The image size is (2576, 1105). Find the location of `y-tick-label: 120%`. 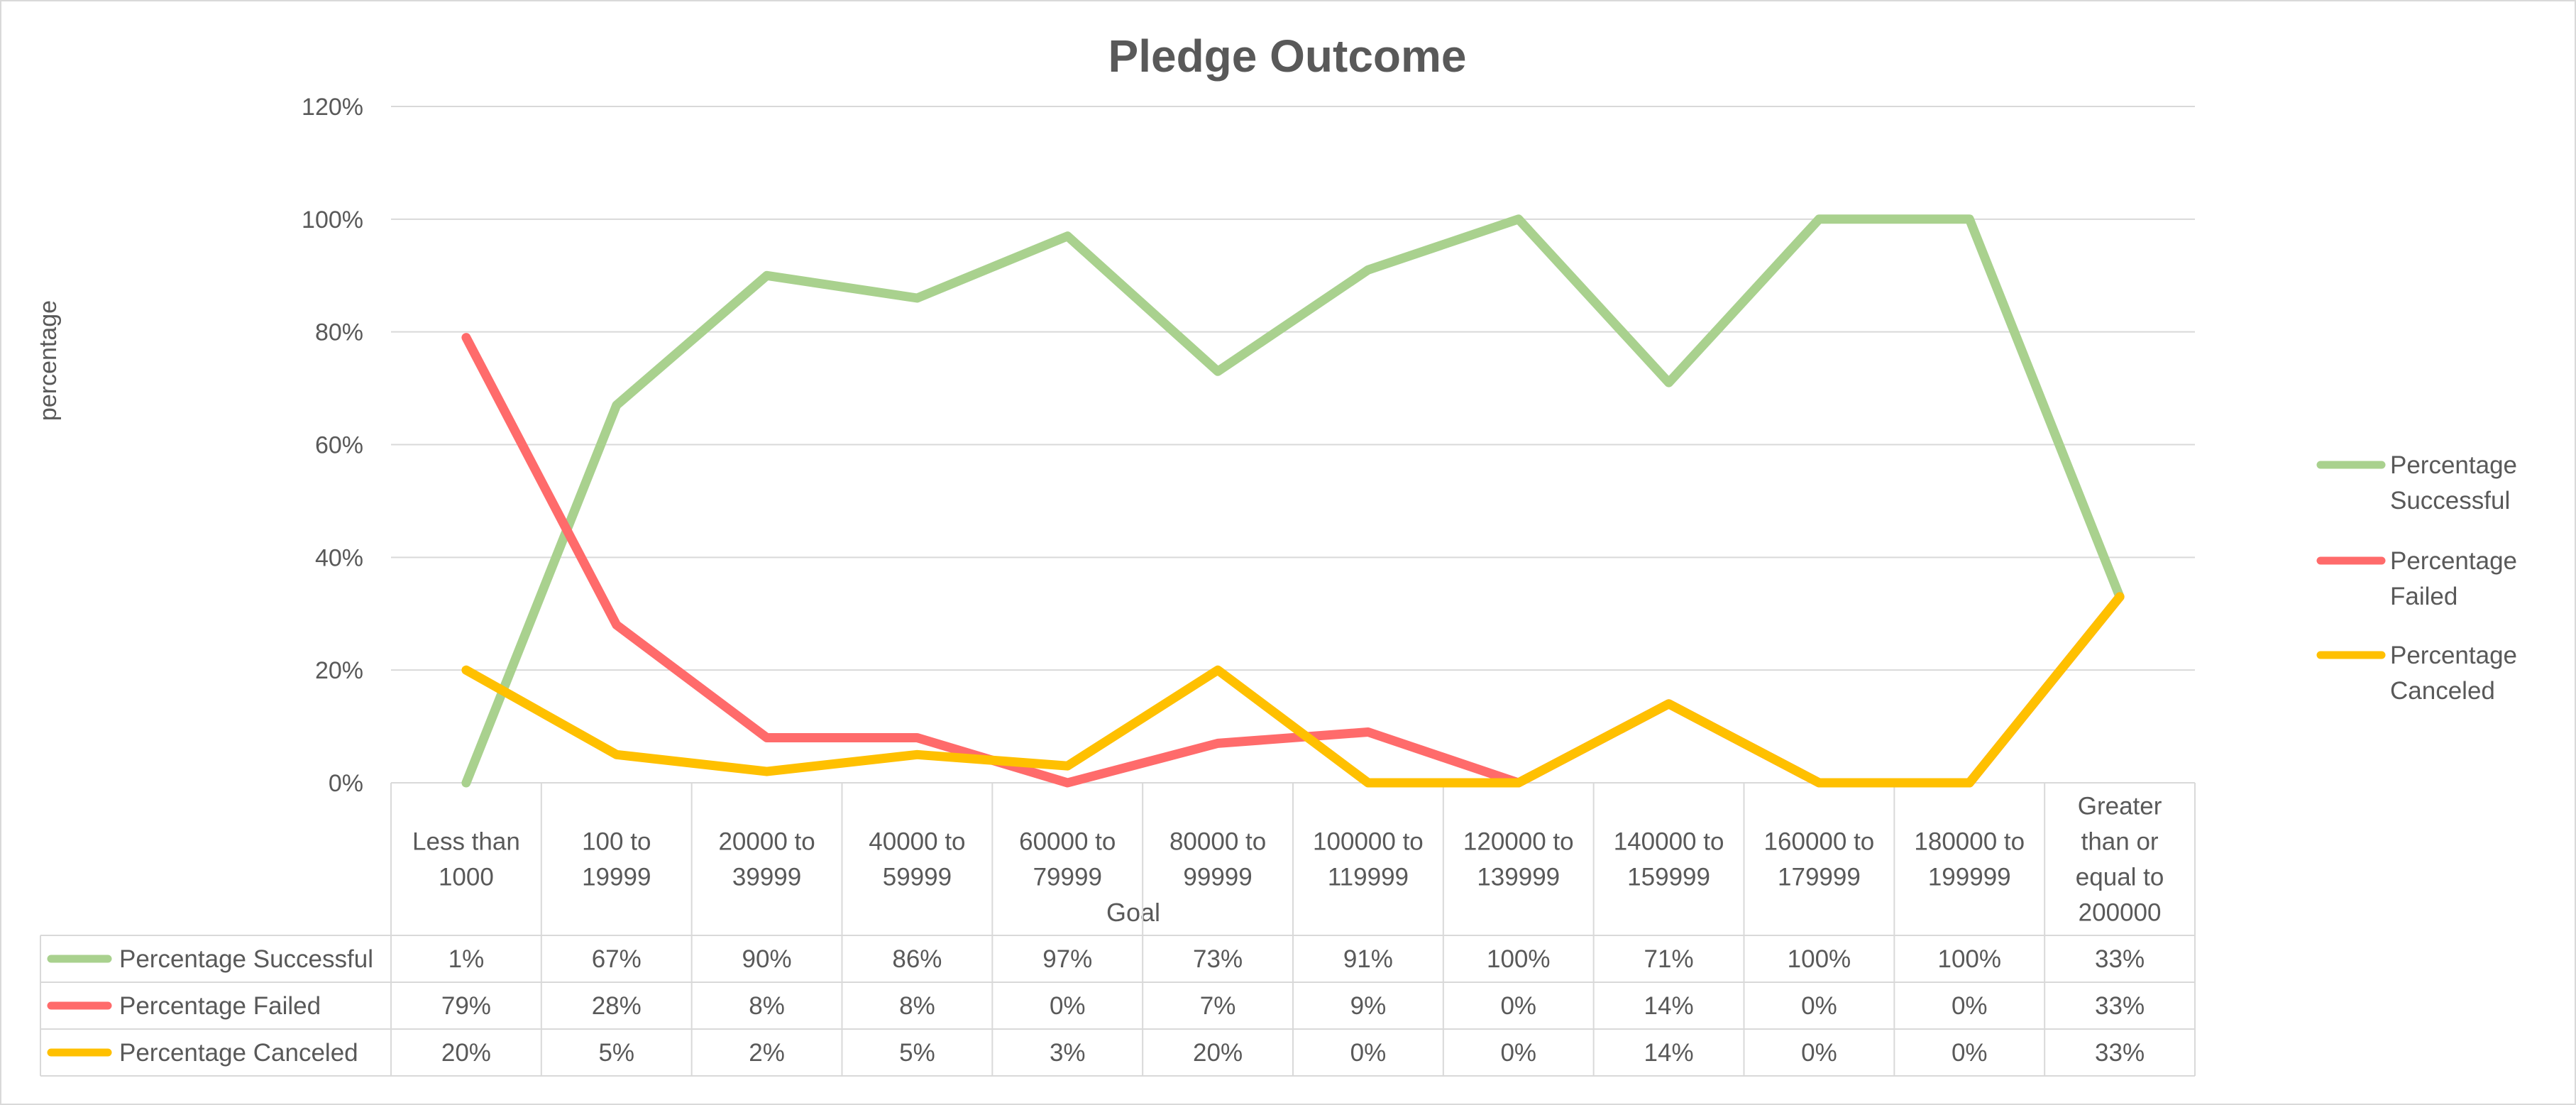

y-tick-label: 120% is located at coordinates (332, 107).